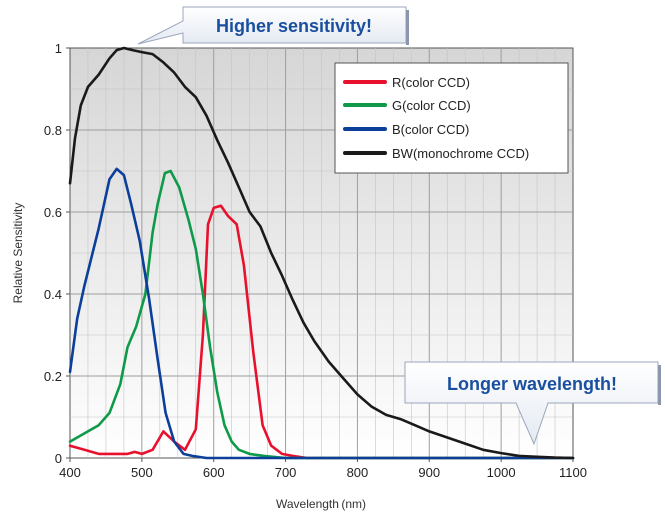  Describe the element at coordinates (214, 472) in the screenshot. I see `x-tick-label: 600` at that location.